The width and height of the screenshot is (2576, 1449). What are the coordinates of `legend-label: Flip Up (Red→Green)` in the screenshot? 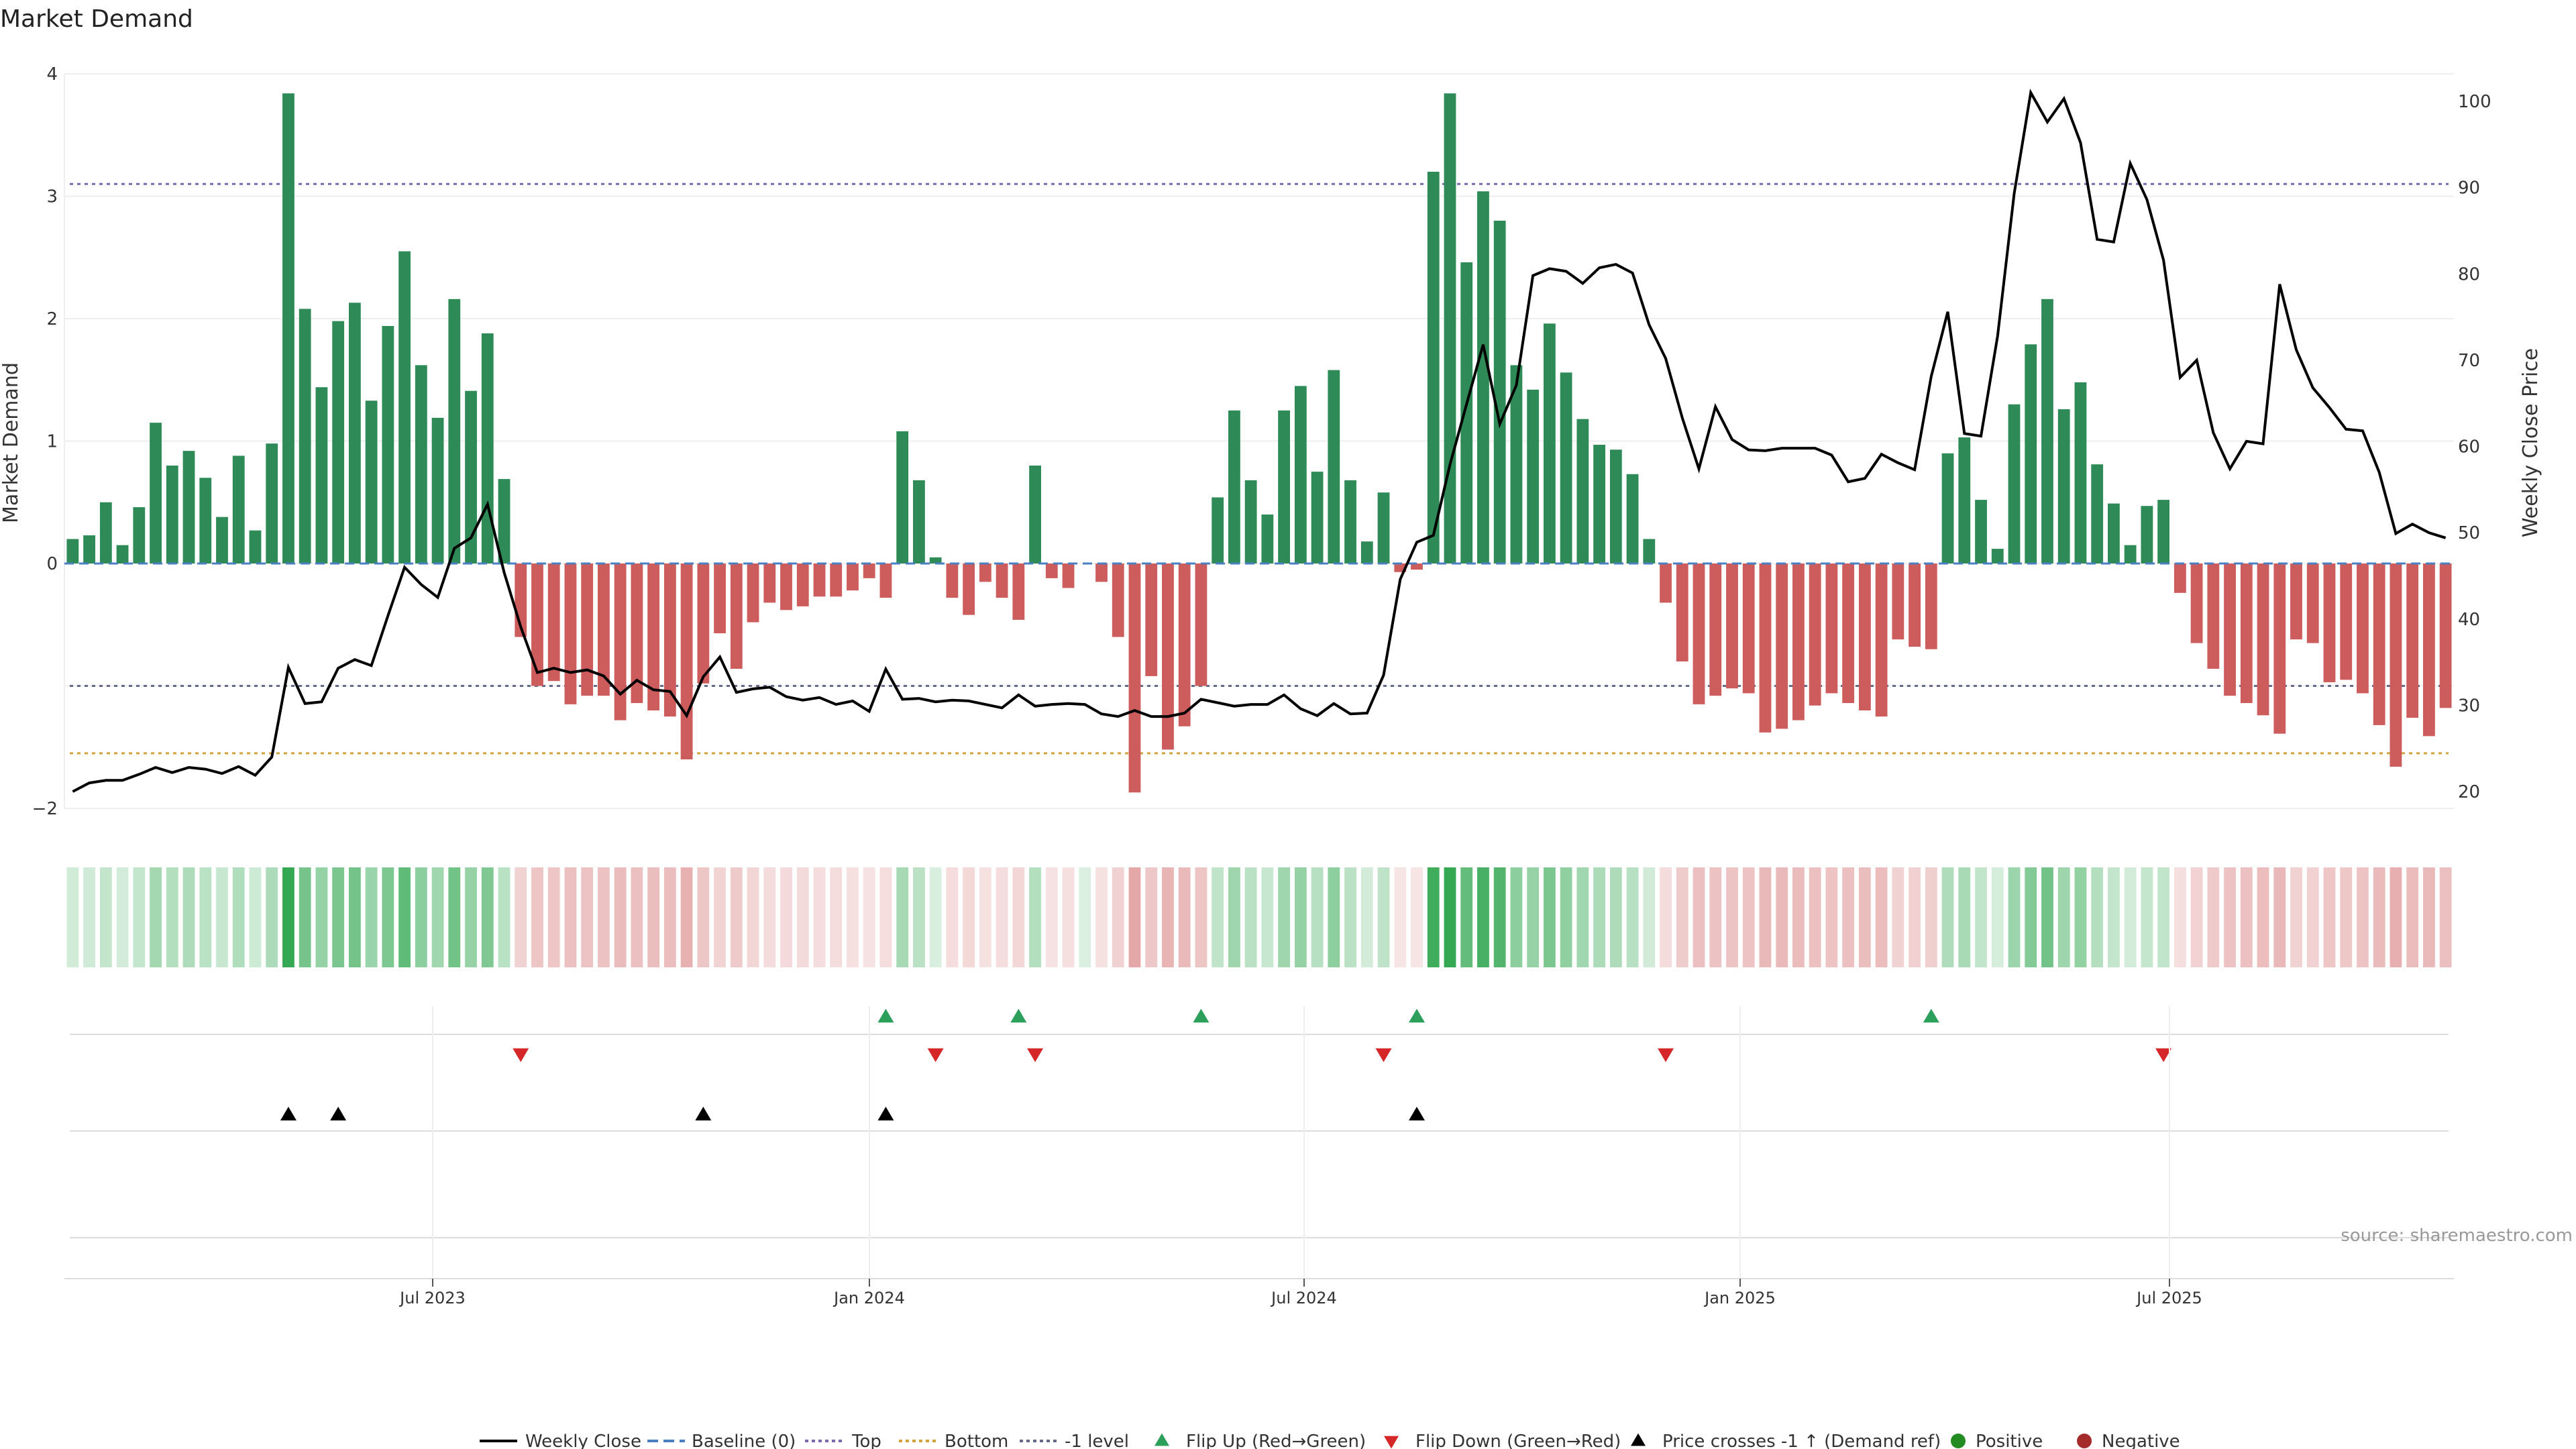 It's located at (1276, 1440).